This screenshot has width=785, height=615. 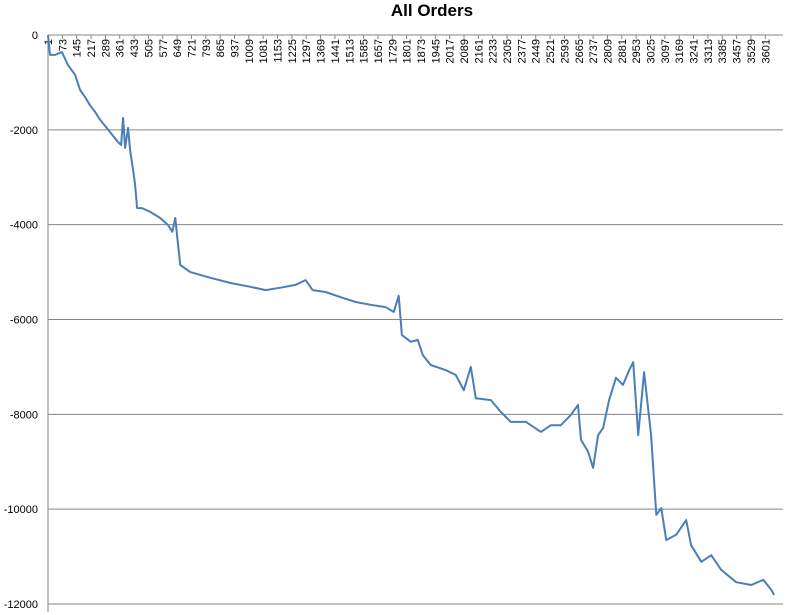 What do you see at coordinates (307, 51) in the screenshot?
I see `x-tick-label: 1297` at bounding box center [307, 51].